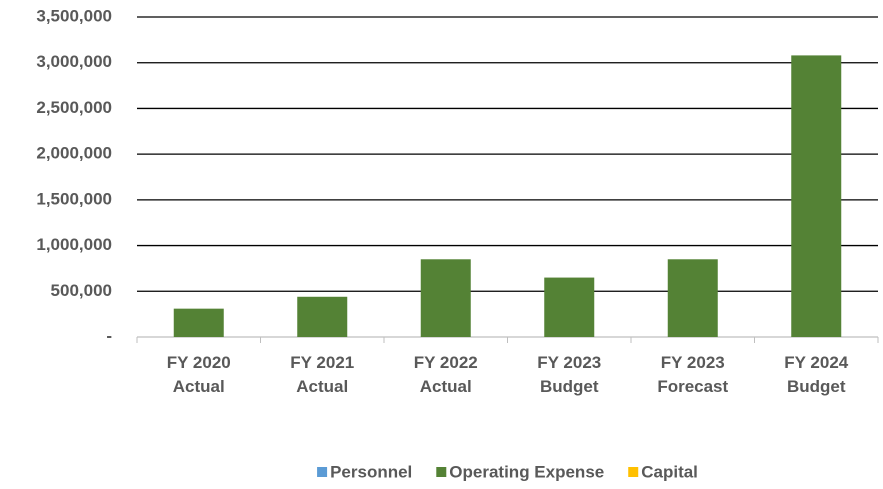 The image size is (883, 489). I want to click on x-tick-label-line: FY 2020, so click(199, 362).